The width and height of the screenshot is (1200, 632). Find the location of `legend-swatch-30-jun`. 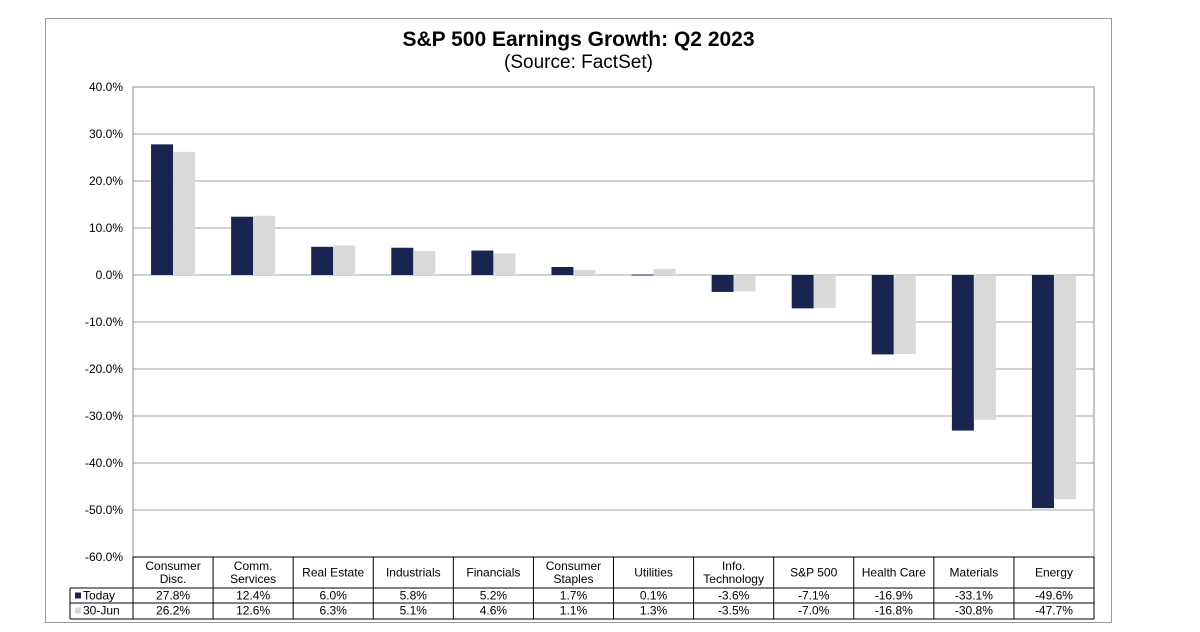

legend-swatch-30-jun is located at coordinates (78, 610).